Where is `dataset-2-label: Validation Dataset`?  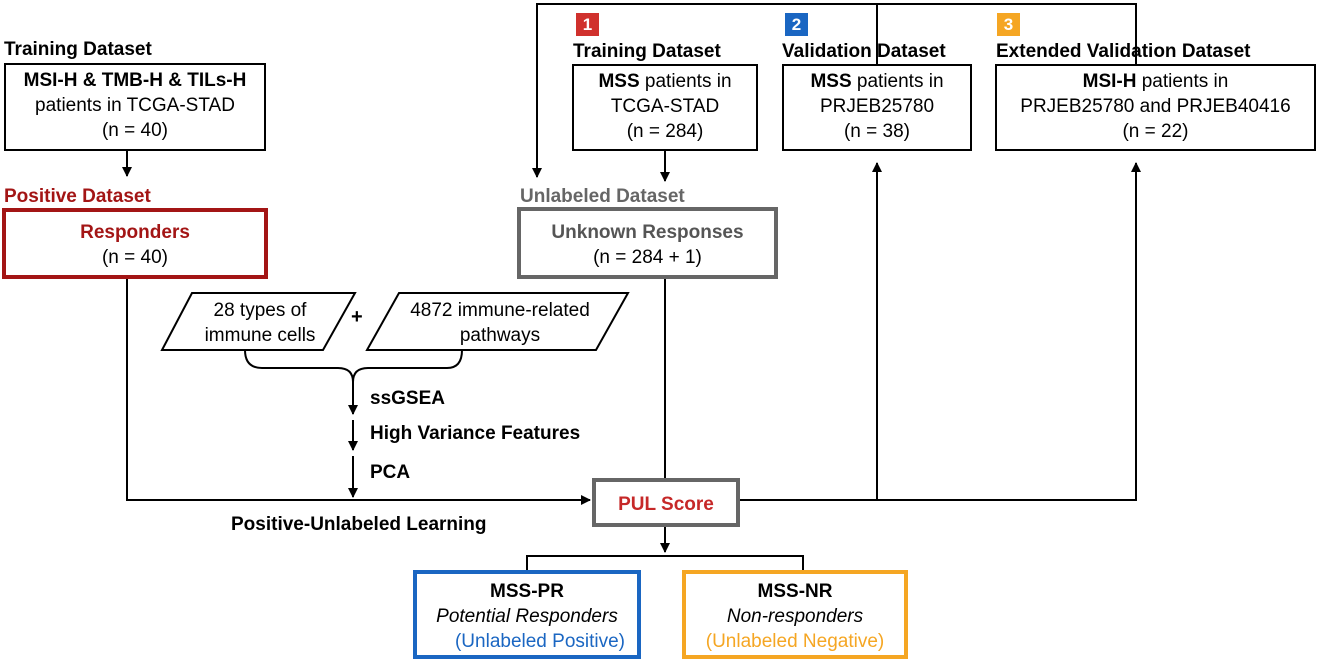 dataset-2-label: Validation Dataset is located at coordinates (864, 51).